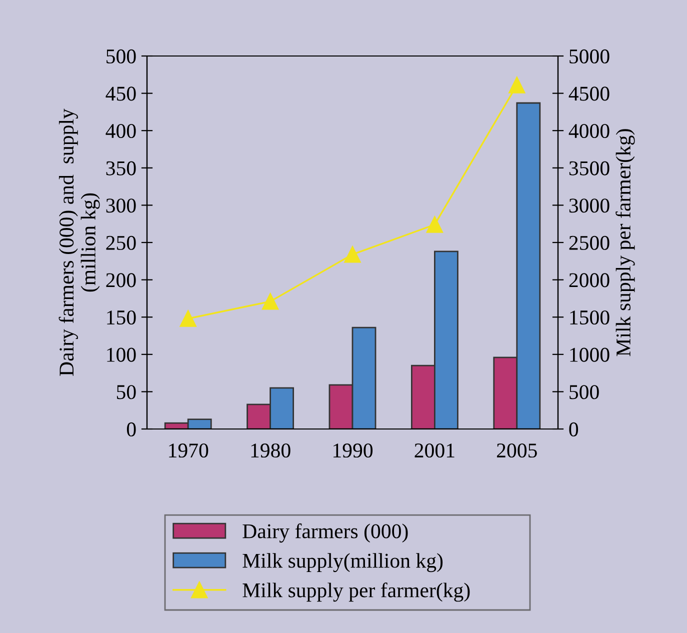 The width and height of the screenshot is (687, 633). I want to click on y-tick-label: 500, so click(121, 56).